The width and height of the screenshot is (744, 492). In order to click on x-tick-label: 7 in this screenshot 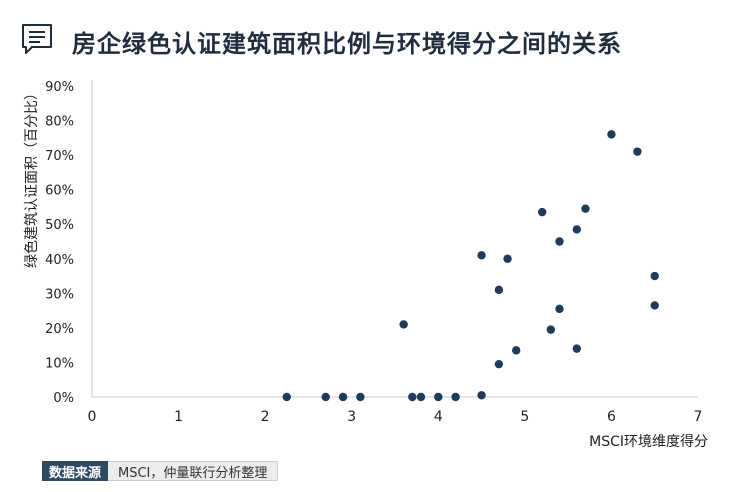, I will do `click(698, 417)`.